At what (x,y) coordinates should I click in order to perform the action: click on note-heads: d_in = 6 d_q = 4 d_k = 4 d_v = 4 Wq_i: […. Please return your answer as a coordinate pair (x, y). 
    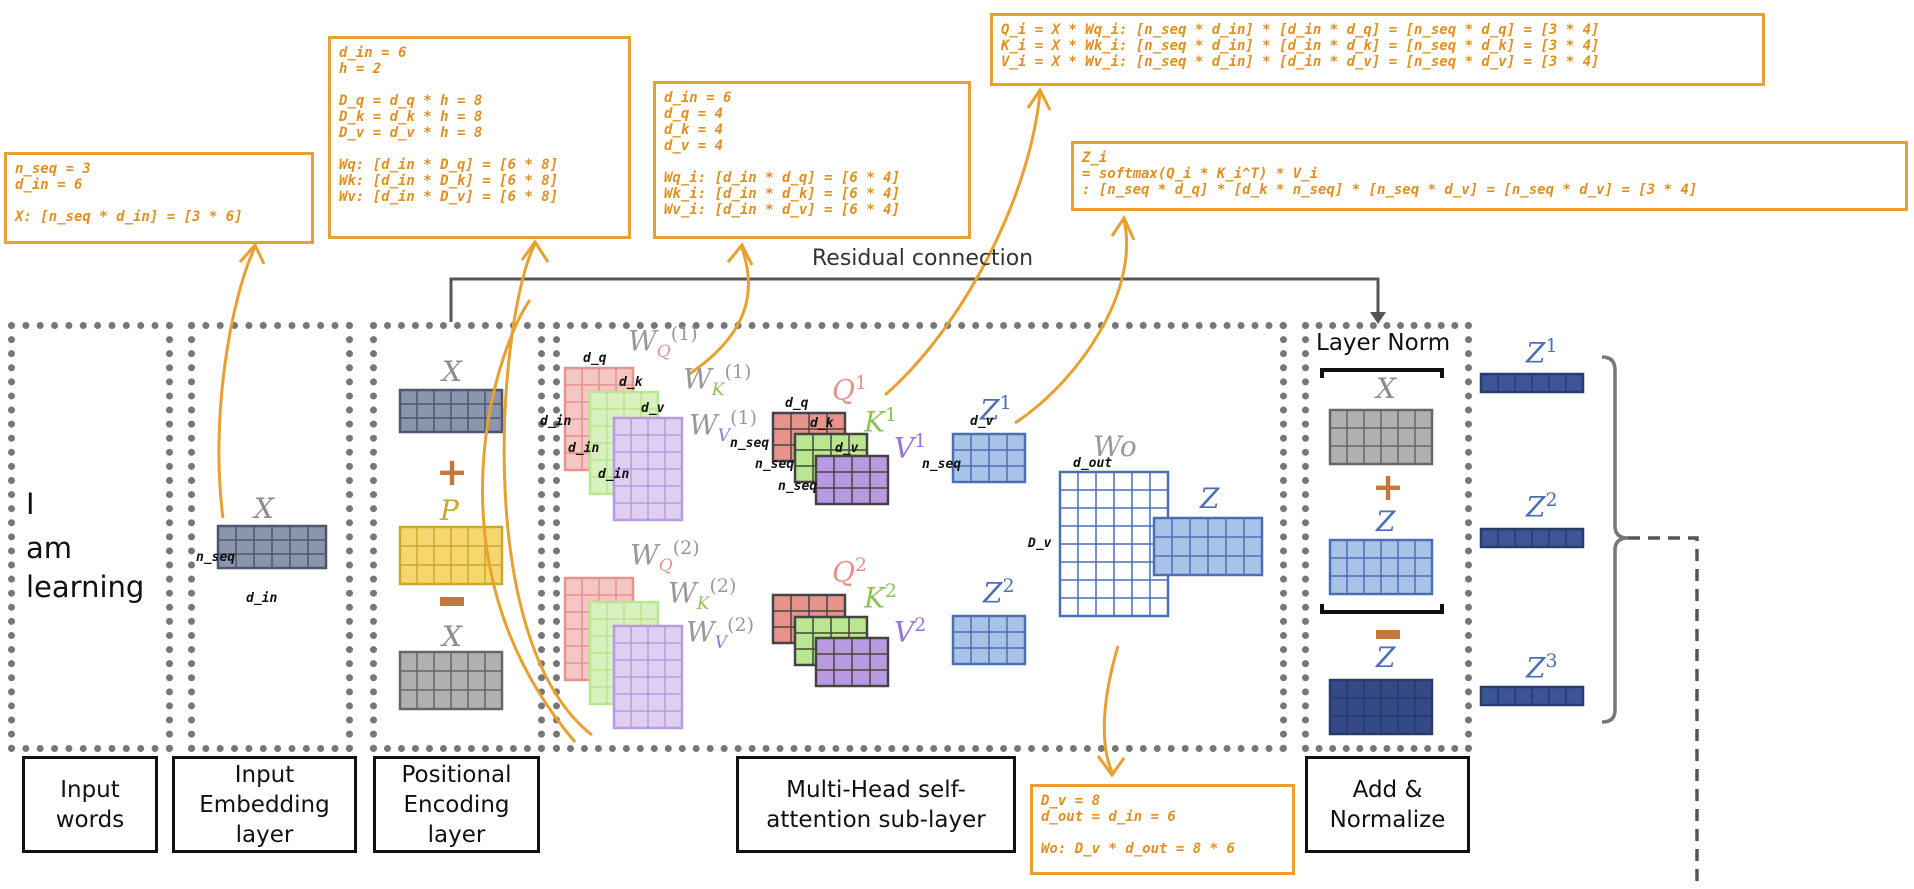
    Looking at the image, I should click on (812, 160).